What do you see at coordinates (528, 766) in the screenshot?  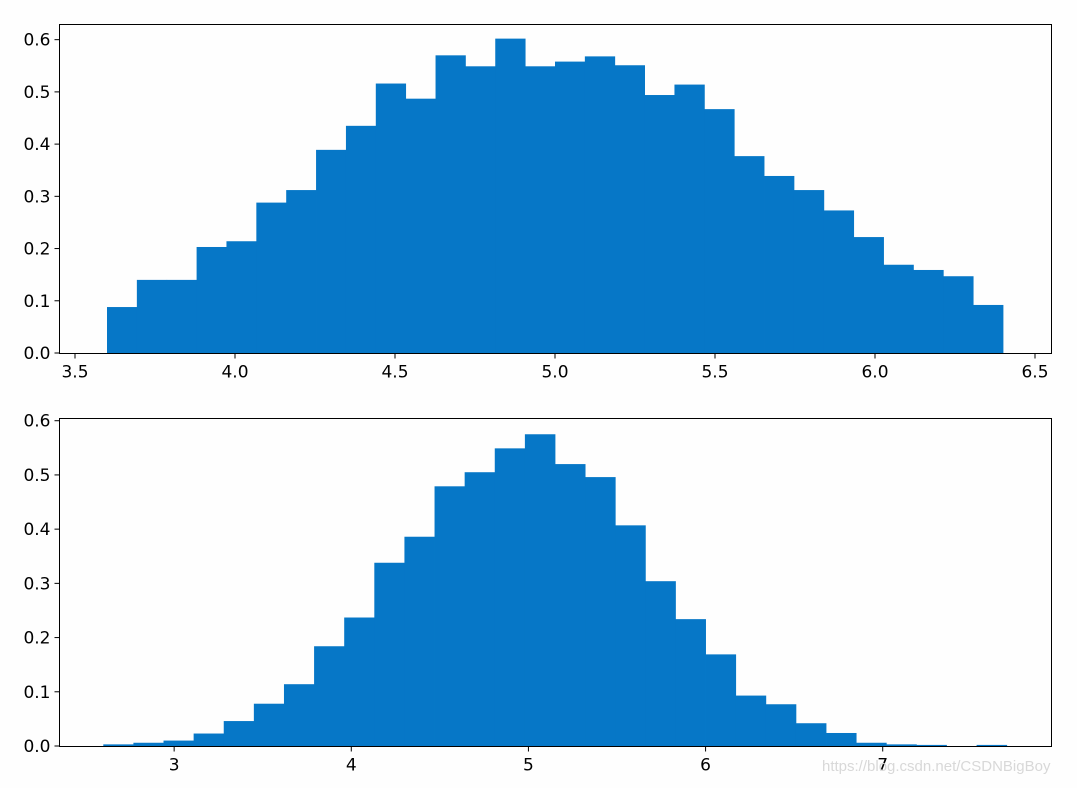 I see `x-tick-label: 5` at bounding box center [528, 766].